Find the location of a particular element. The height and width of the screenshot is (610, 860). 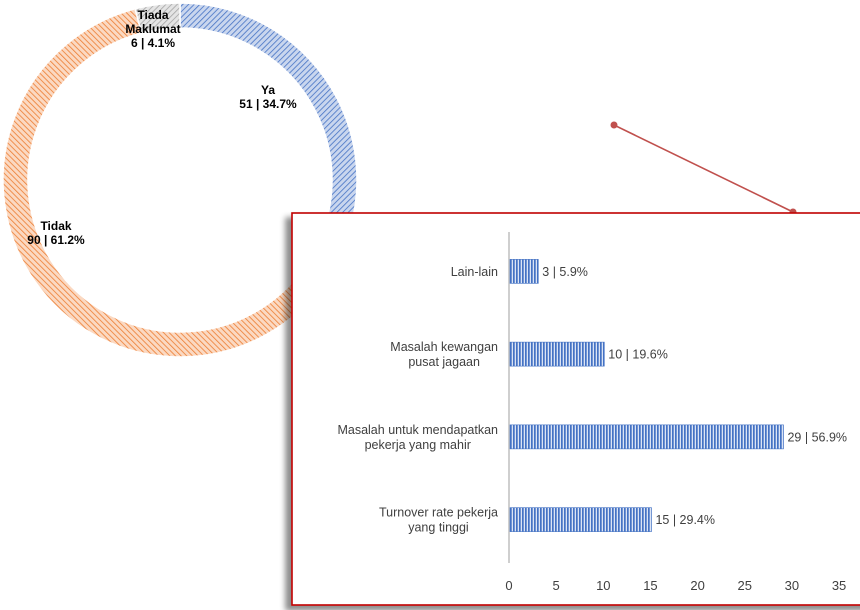

category-label-3: Turnover rate pekerja yang tinggi is located at coordinates (438, 520).